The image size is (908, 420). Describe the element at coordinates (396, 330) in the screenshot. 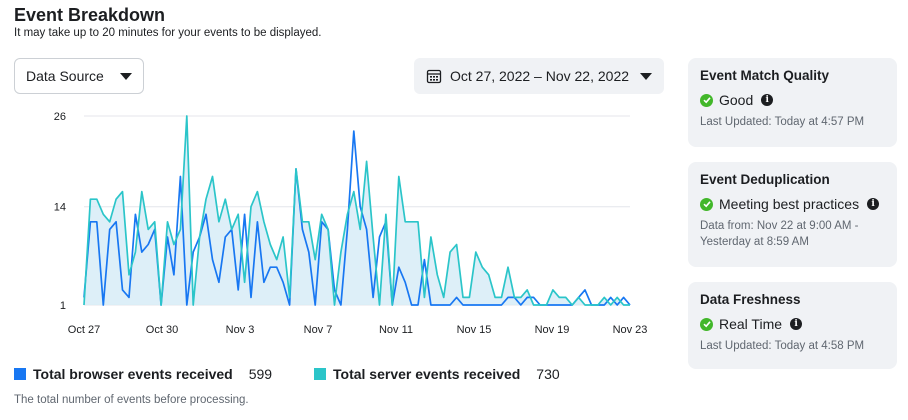

I see `x-tick-label: Nov 11` at that location.